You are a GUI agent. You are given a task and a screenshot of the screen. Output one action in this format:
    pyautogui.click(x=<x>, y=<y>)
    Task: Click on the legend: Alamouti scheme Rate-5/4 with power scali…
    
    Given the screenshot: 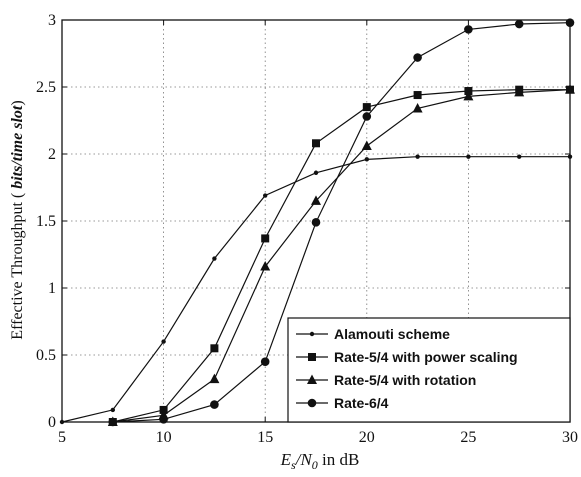 What is the action you would take?
    pyautogui.click(x=429, y=370)
    